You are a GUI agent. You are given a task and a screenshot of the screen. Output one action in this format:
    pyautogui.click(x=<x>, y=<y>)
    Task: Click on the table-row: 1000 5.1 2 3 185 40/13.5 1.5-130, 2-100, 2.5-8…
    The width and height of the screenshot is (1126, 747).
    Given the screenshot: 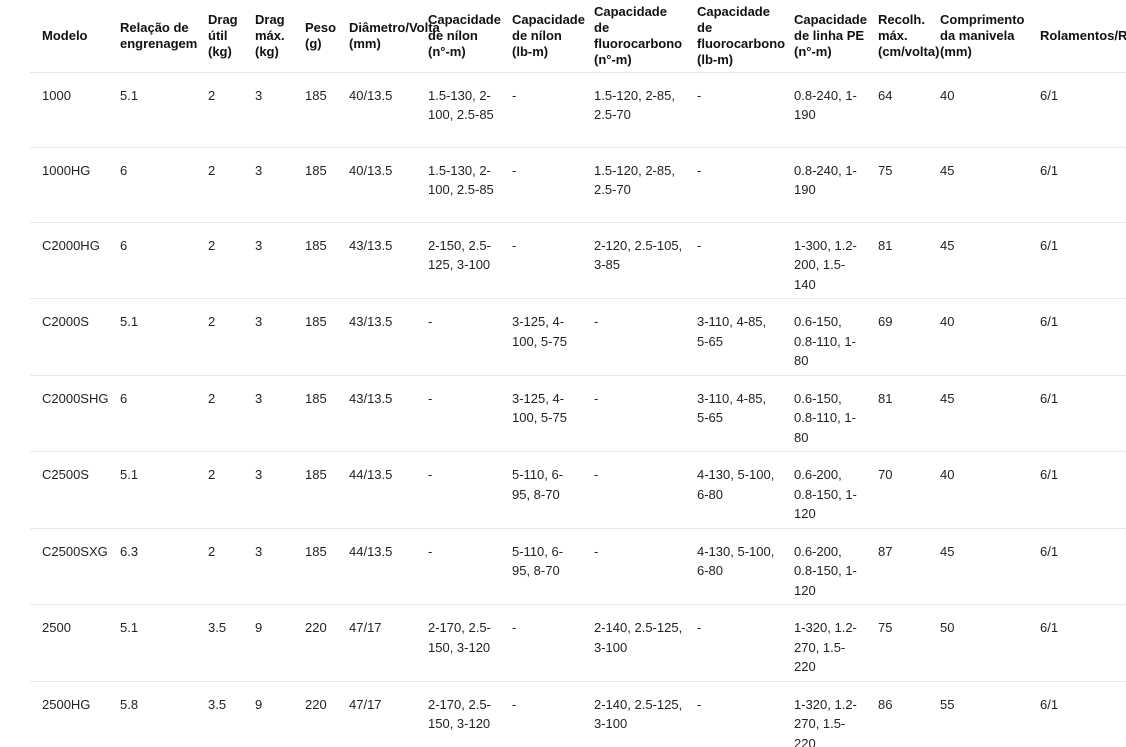 What is the action you would take?
    pyautogui.click(x=578, y=110)
    